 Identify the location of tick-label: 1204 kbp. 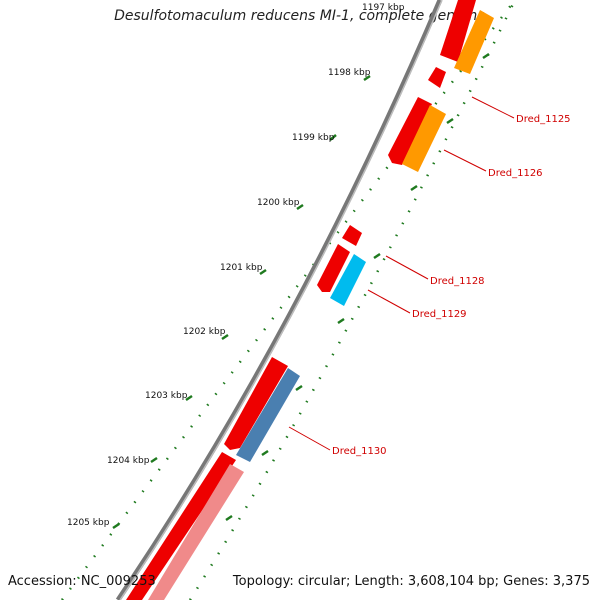
(128, 461).